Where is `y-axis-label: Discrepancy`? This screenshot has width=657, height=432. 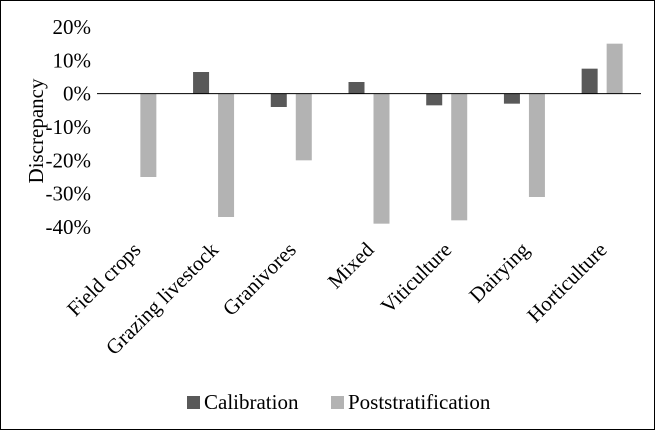 y-axis-label: Discrepancy is located at coordinates (36, 130).